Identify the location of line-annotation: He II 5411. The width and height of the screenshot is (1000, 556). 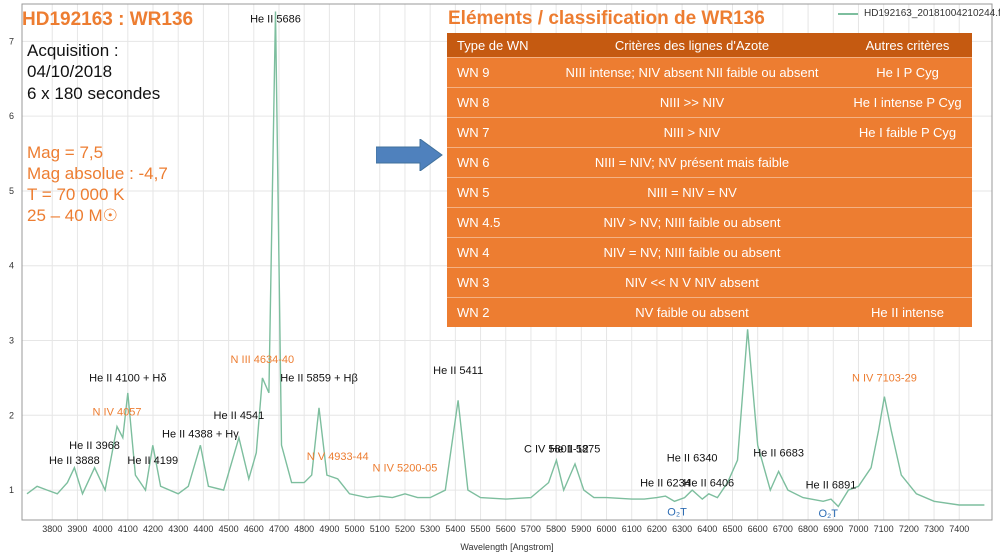
(458, 371).